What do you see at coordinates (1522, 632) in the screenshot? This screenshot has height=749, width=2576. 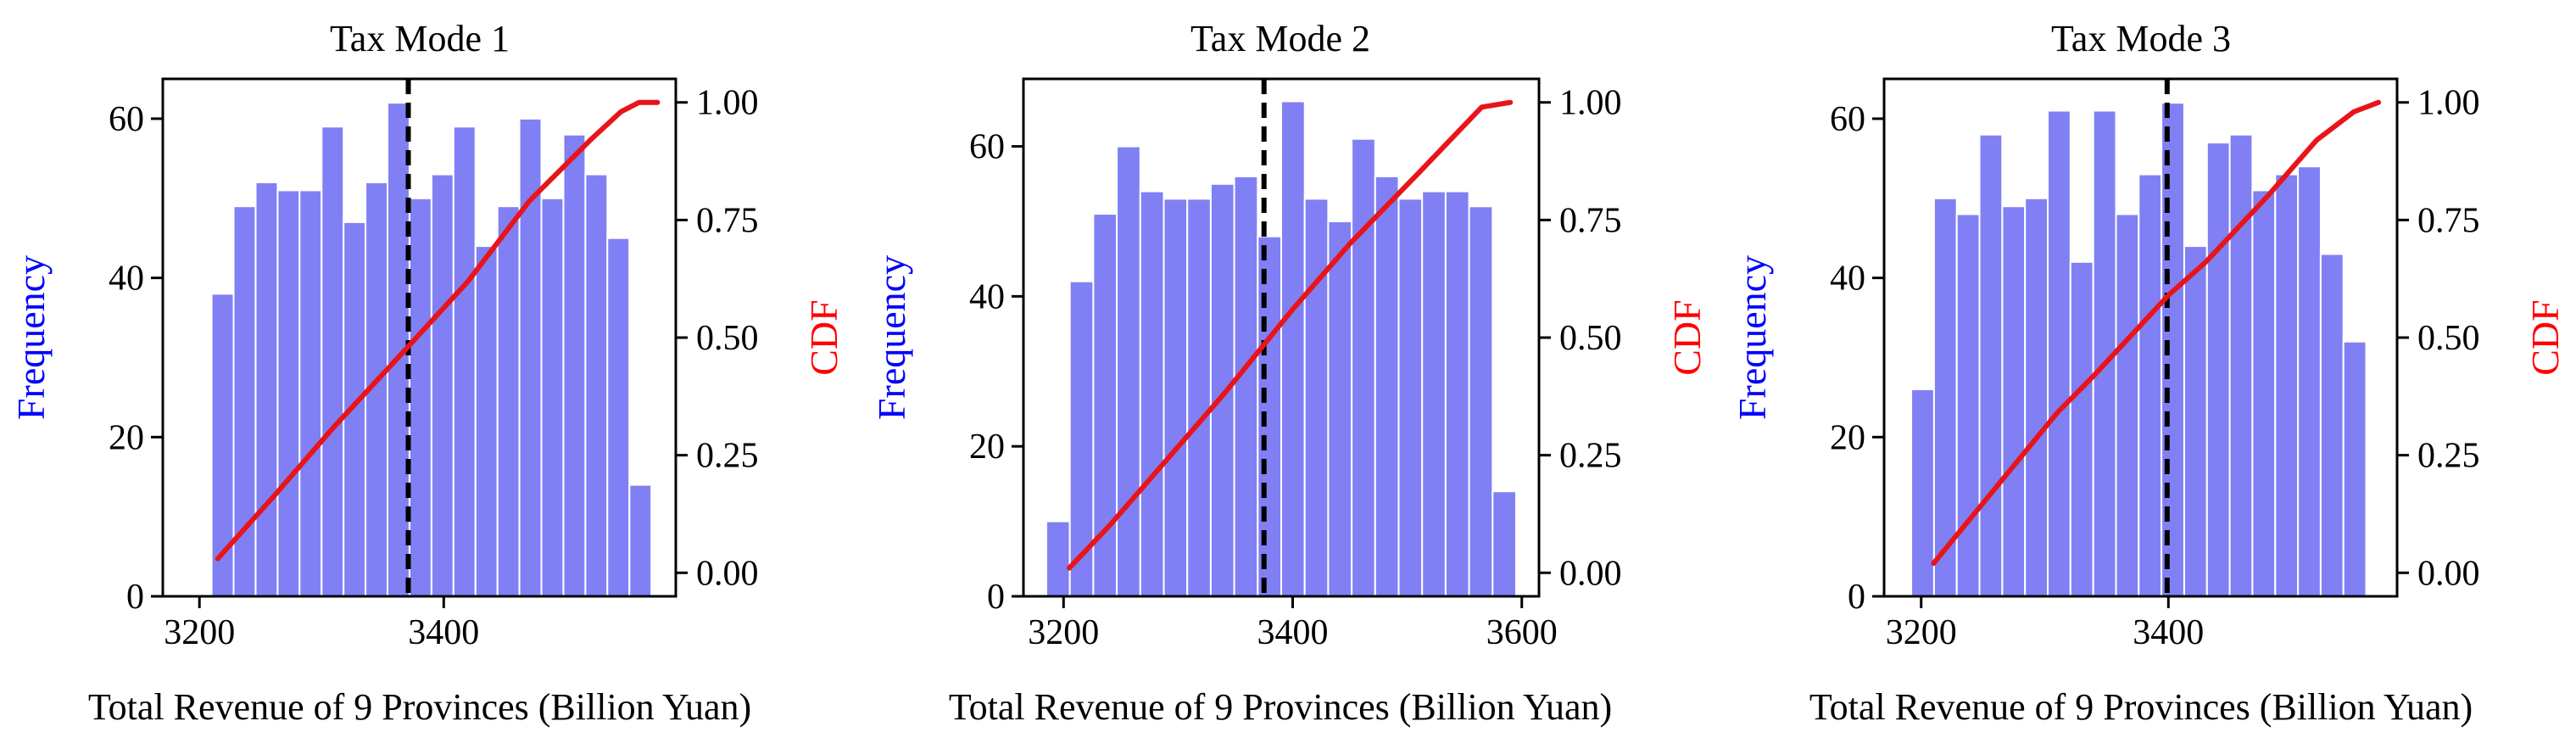 I see `x-tick-label: 3600` at bounding box center [1522, 632].